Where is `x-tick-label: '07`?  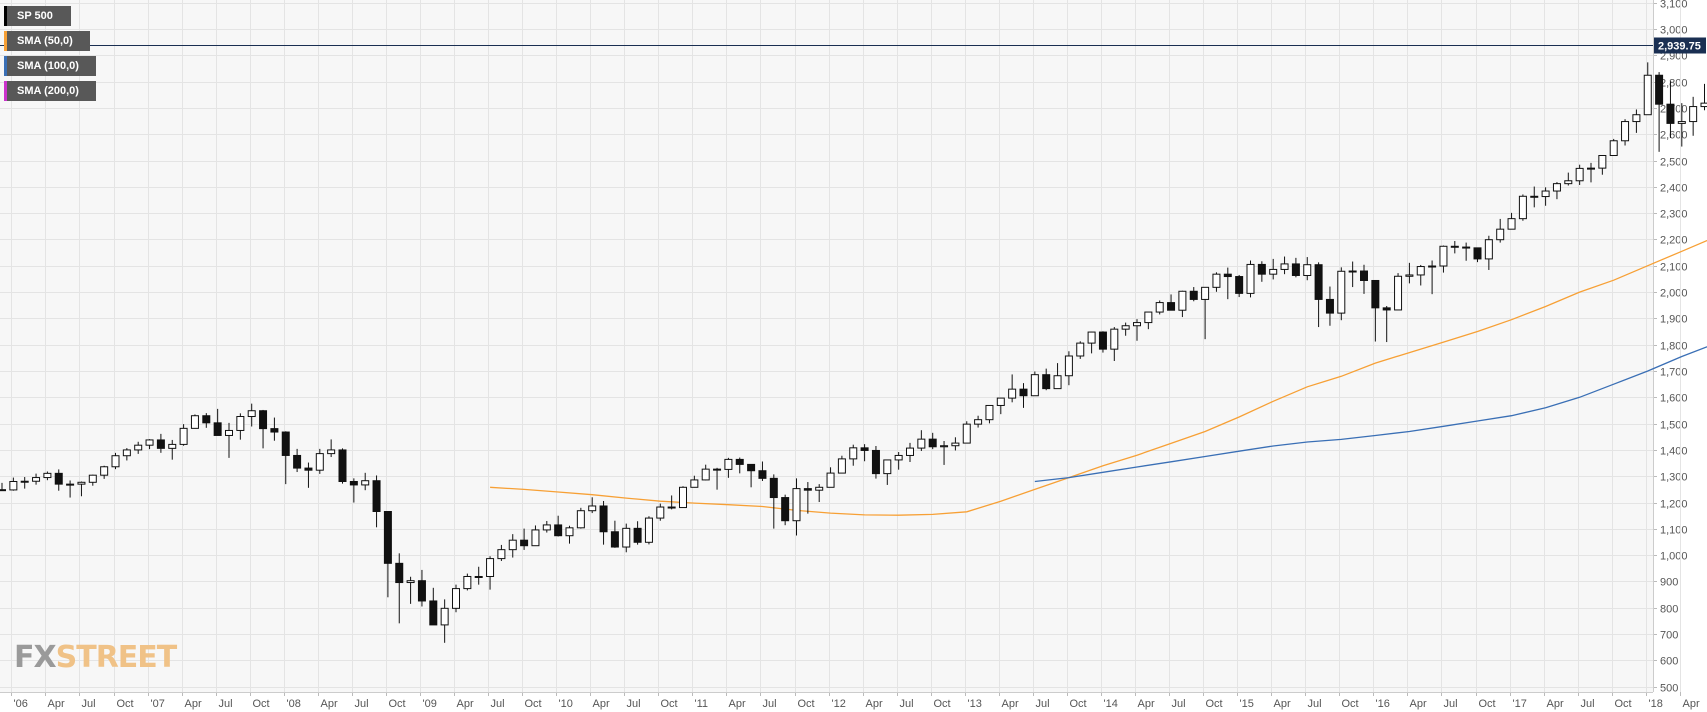
x-tick-label: '07 is located at coordinates (158, 704).